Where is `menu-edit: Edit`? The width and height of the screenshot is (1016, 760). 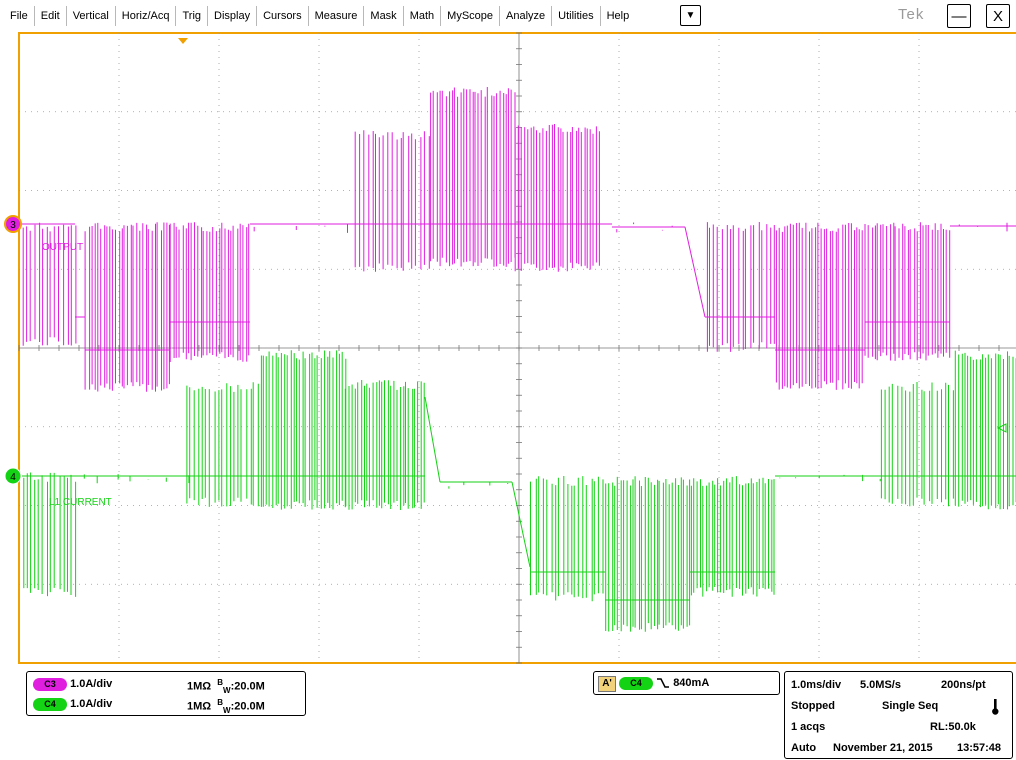
menu-edit: Edit is located at coordinates (51, 16).